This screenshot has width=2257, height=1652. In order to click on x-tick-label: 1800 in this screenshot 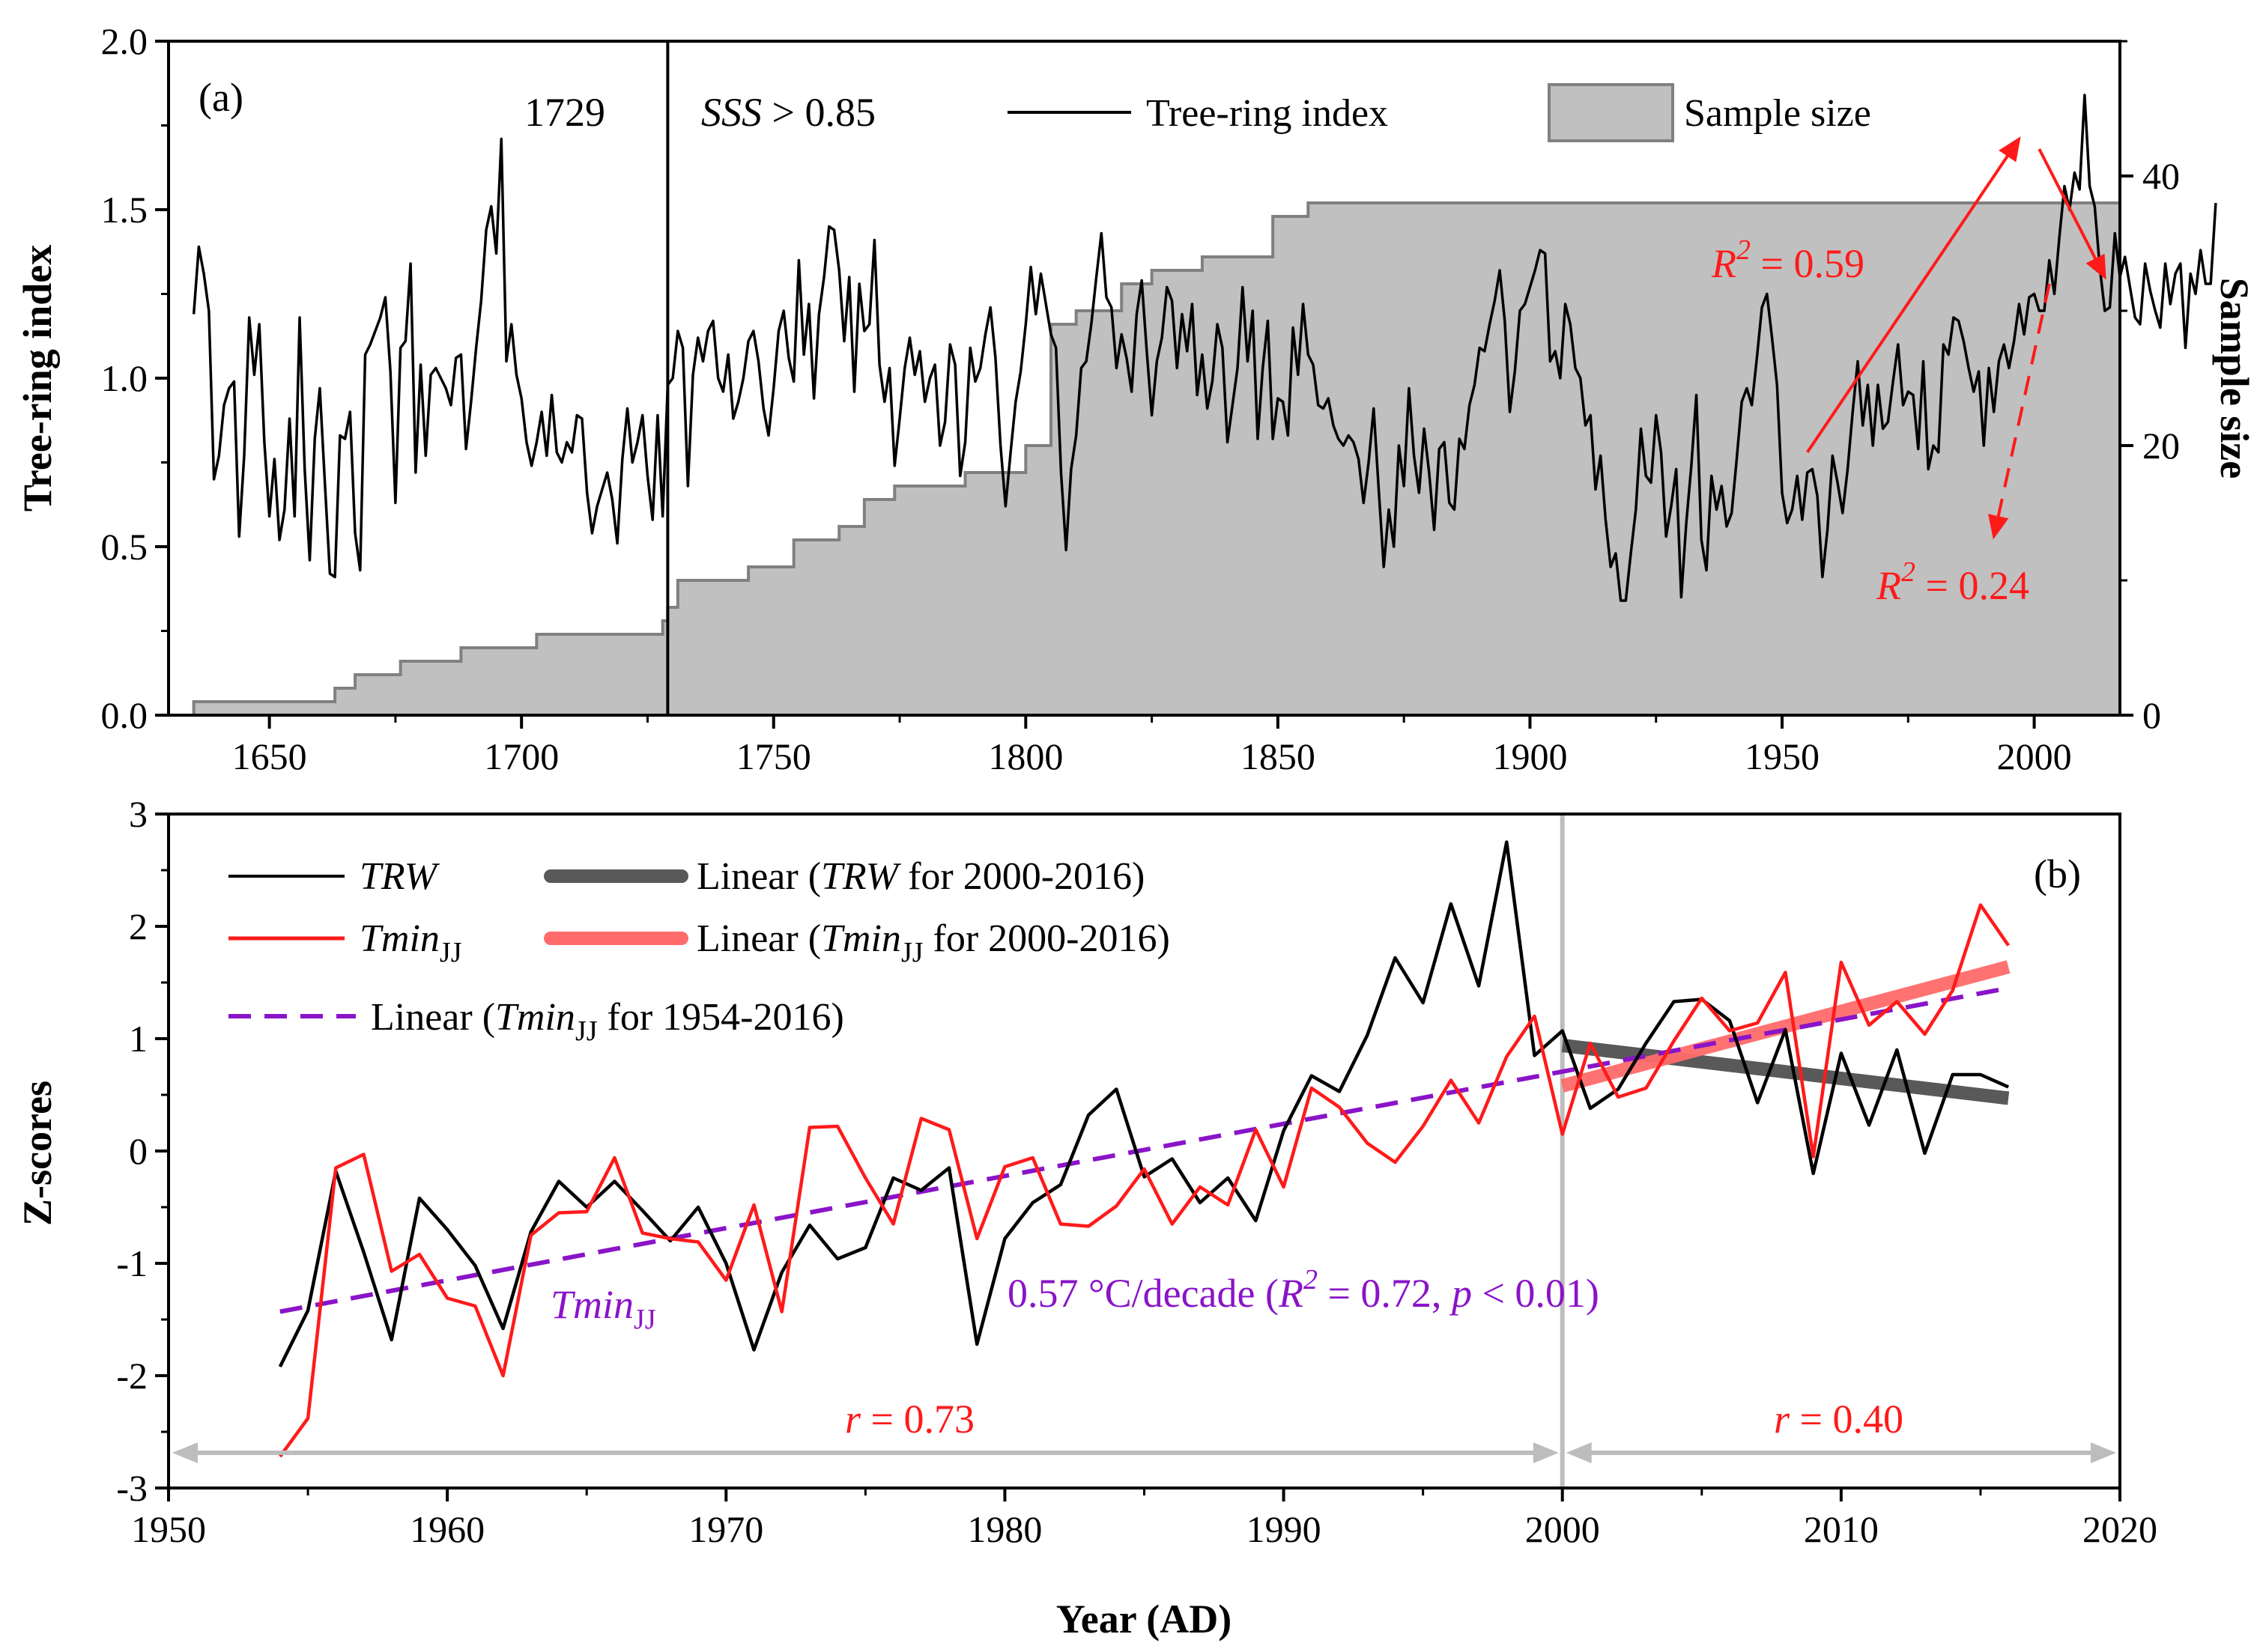, I will do `click(1025, 756)`.